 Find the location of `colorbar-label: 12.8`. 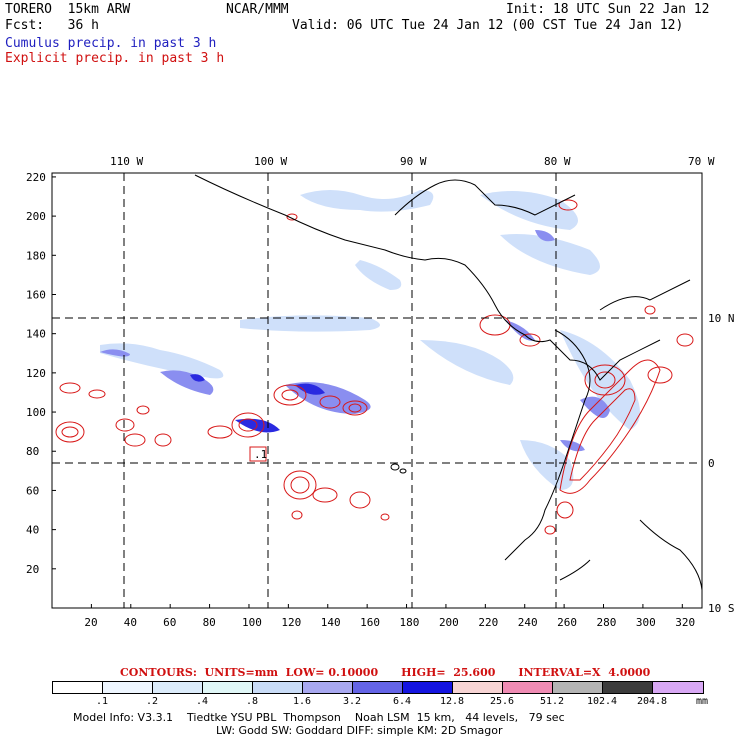

colorbar-label: 12.8 is located at coordinates (452, 701).